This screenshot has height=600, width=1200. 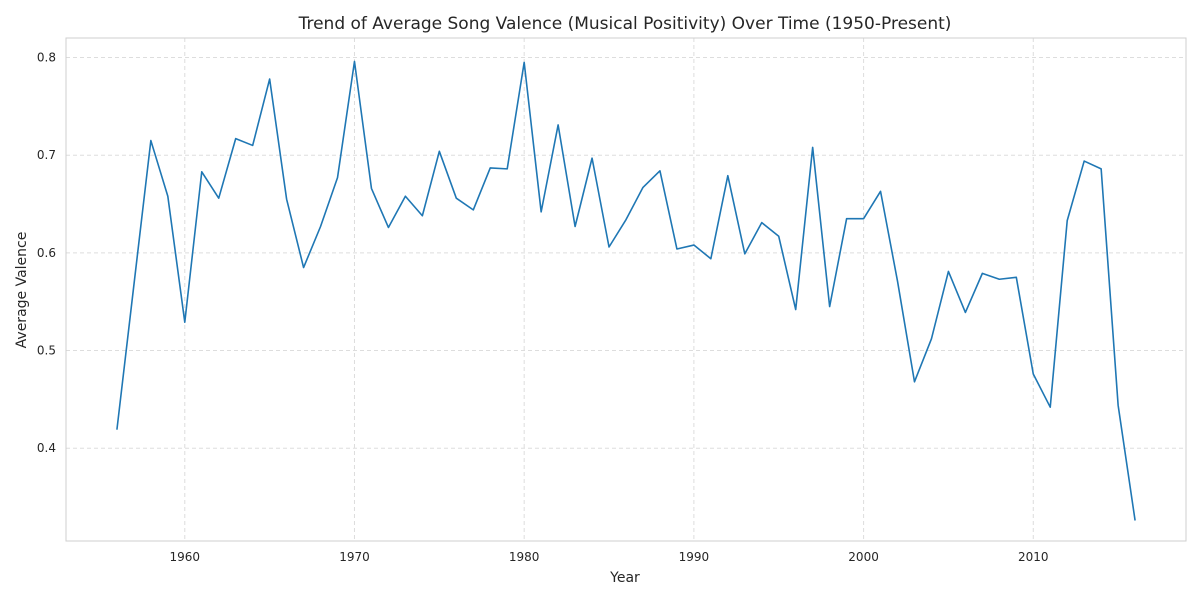 What do you see at coordinates (185, 557) in the screenshot?
I see `x-tick-label: 1960` at bounding box center [185, 557].